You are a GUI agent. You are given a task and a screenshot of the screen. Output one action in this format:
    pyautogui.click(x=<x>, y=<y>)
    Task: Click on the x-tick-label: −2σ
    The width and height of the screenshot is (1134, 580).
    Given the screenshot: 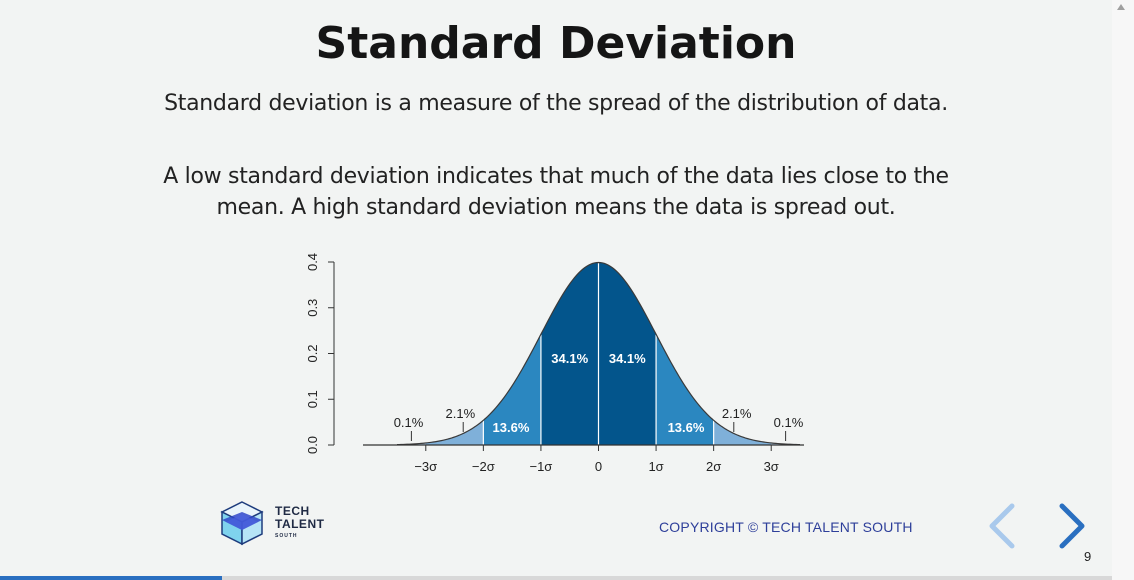 What is the action you would take?
    pyautogui.click(x=483, y=466)
    